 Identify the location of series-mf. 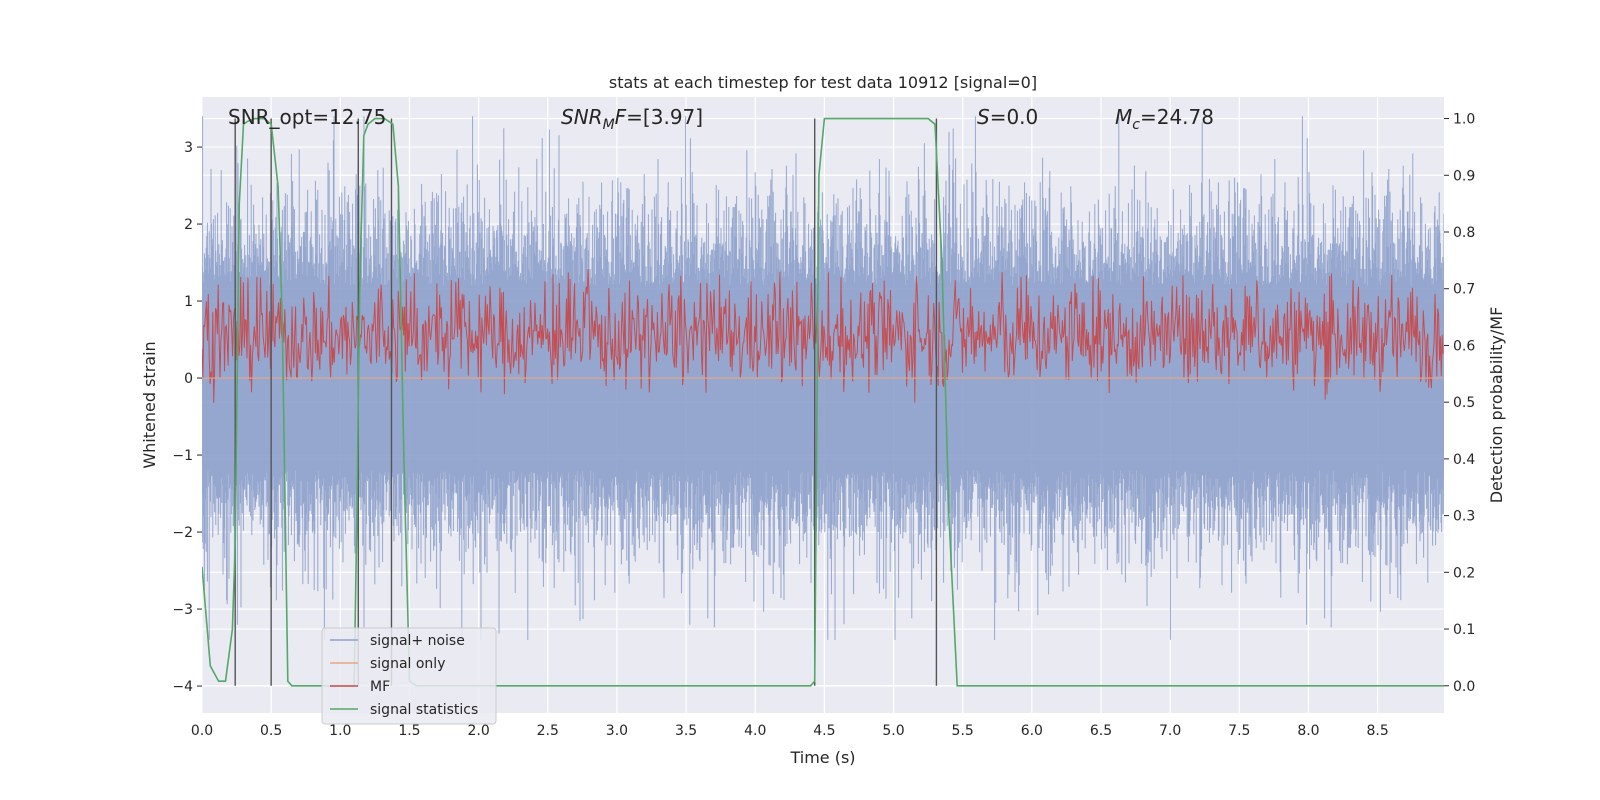
(823, 336).